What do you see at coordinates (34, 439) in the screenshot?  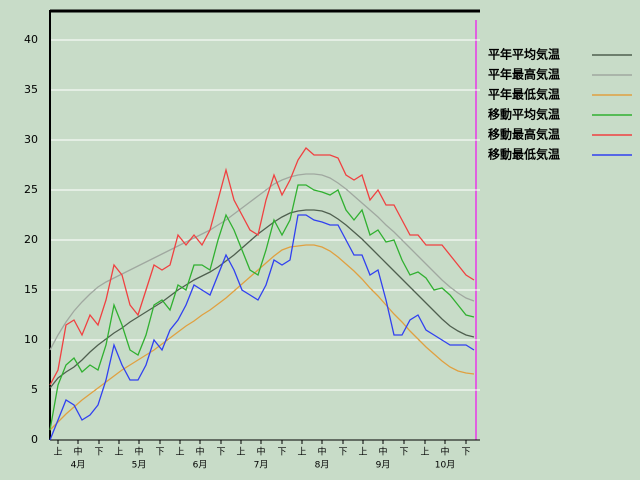 I see `y-tick-label: 0` at bounding box center [34, 439].